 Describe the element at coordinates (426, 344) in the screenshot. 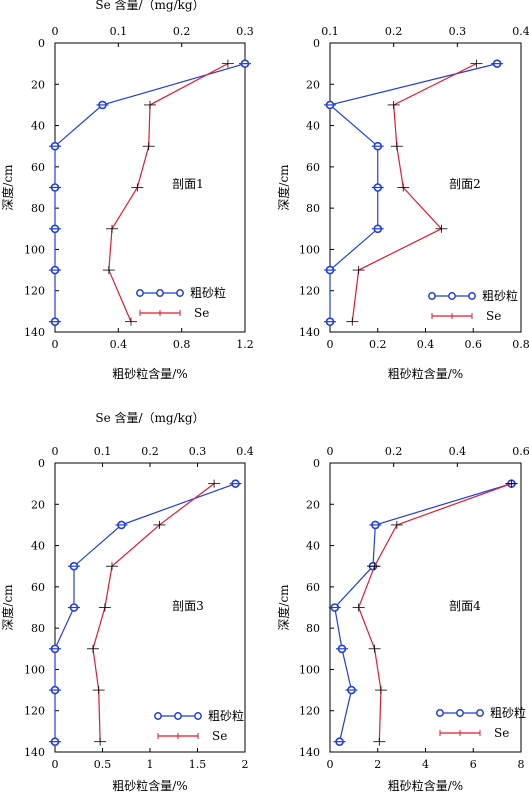

I see `x-bottom-tick-label: 0.4` at that location.